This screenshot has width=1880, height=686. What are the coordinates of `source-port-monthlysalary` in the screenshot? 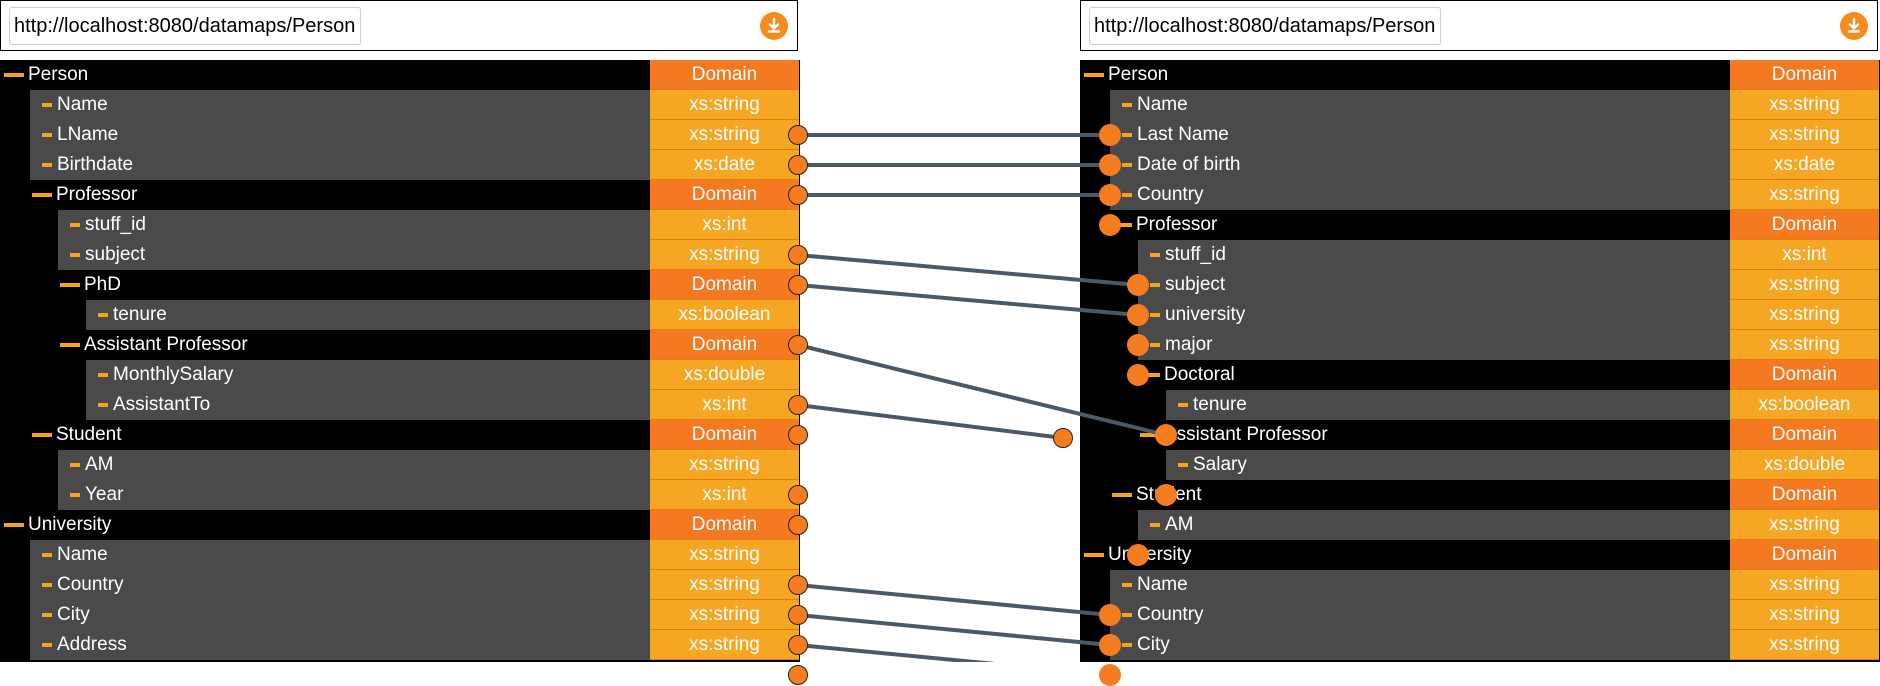 It's located at (798, 405).